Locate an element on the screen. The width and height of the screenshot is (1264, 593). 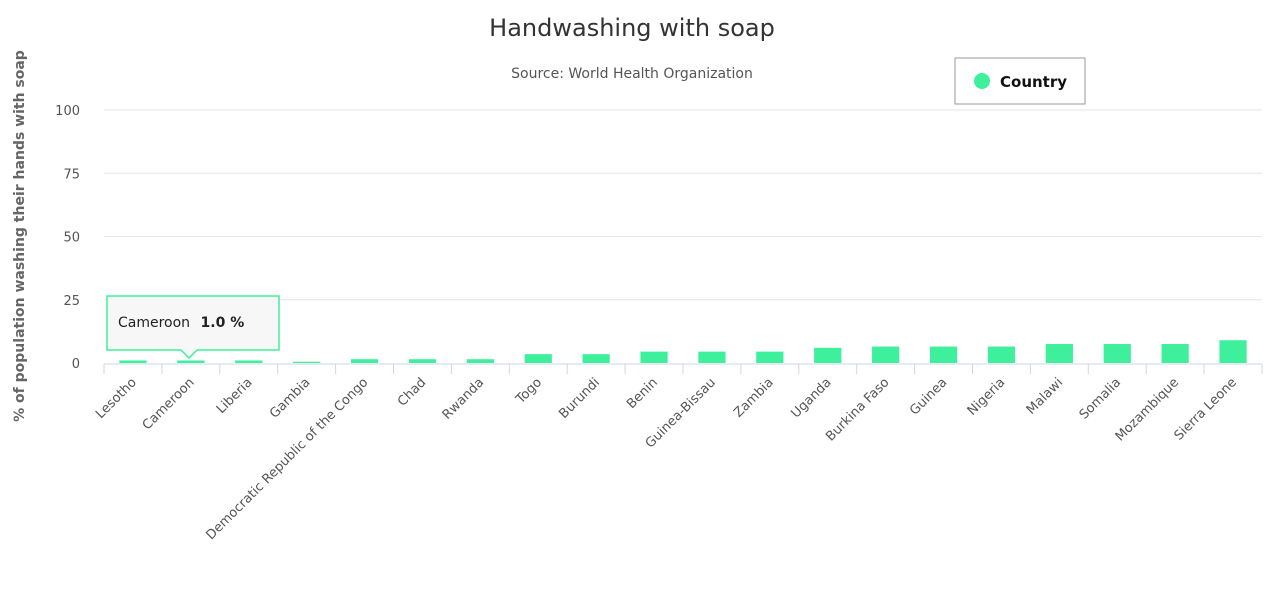
bar-chad is located at coordinates (422, 361).